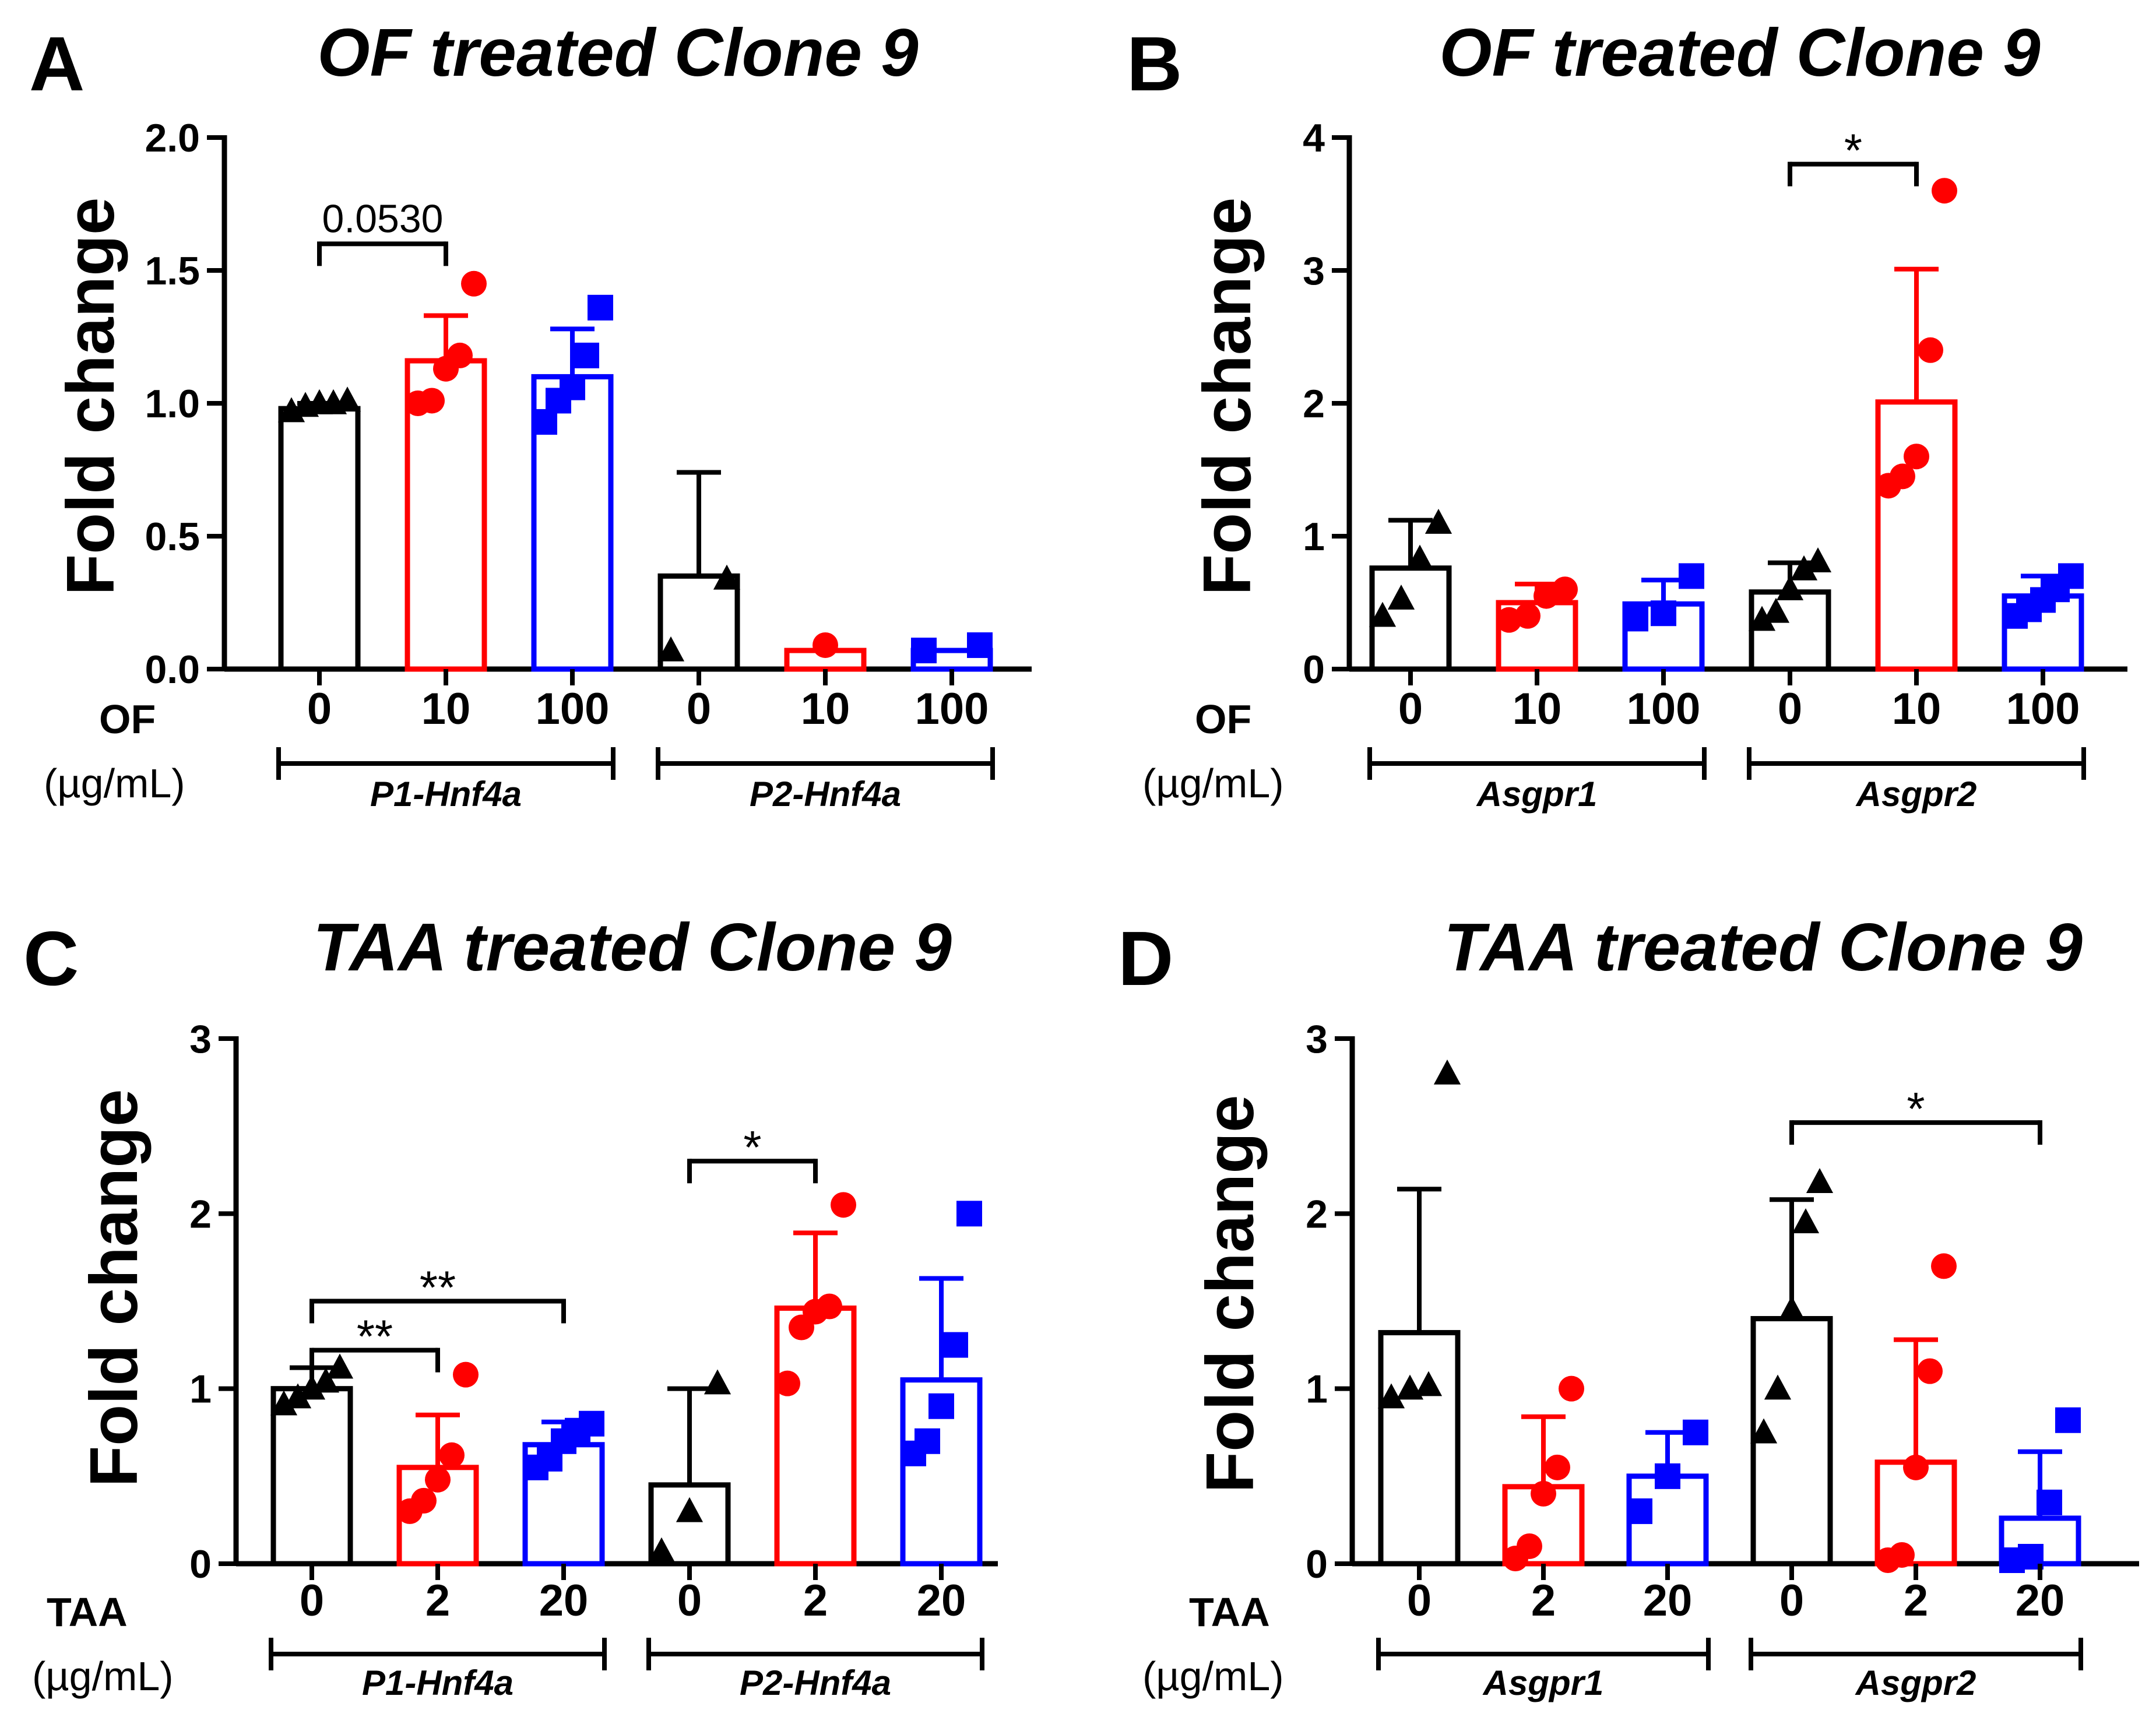 This screenshot has width=2156, height=1717. I want to click on panel-letter: D, so click(1145, 958).